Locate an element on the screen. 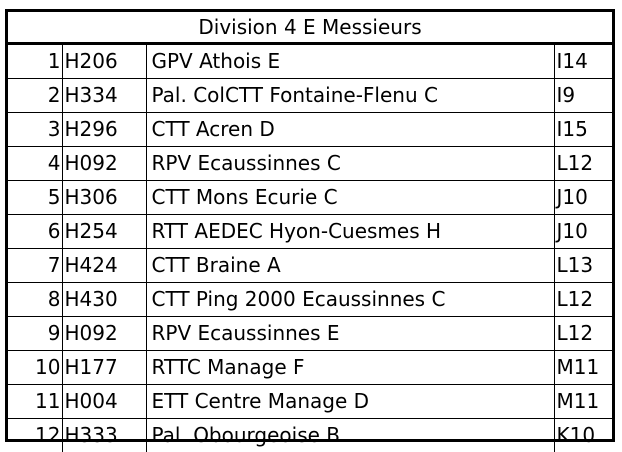 The image size is (622, 452). table-row: 10 H177 RTTC Manage F M11 is located at coordinates (310, 368).